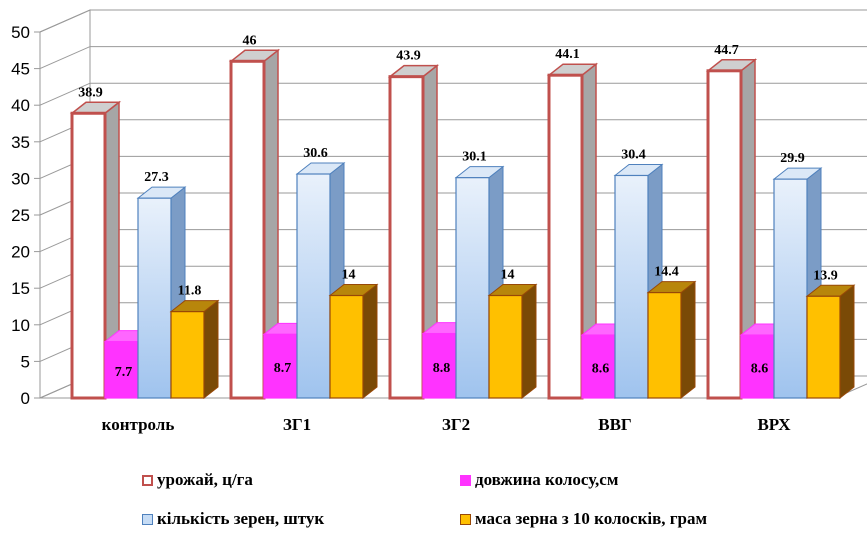 This screenshot has height=534, width=867. I want to click on y-axis-ticks: 0 5 10 15 20 25 30 35 40 45 50, so click(20, 215).